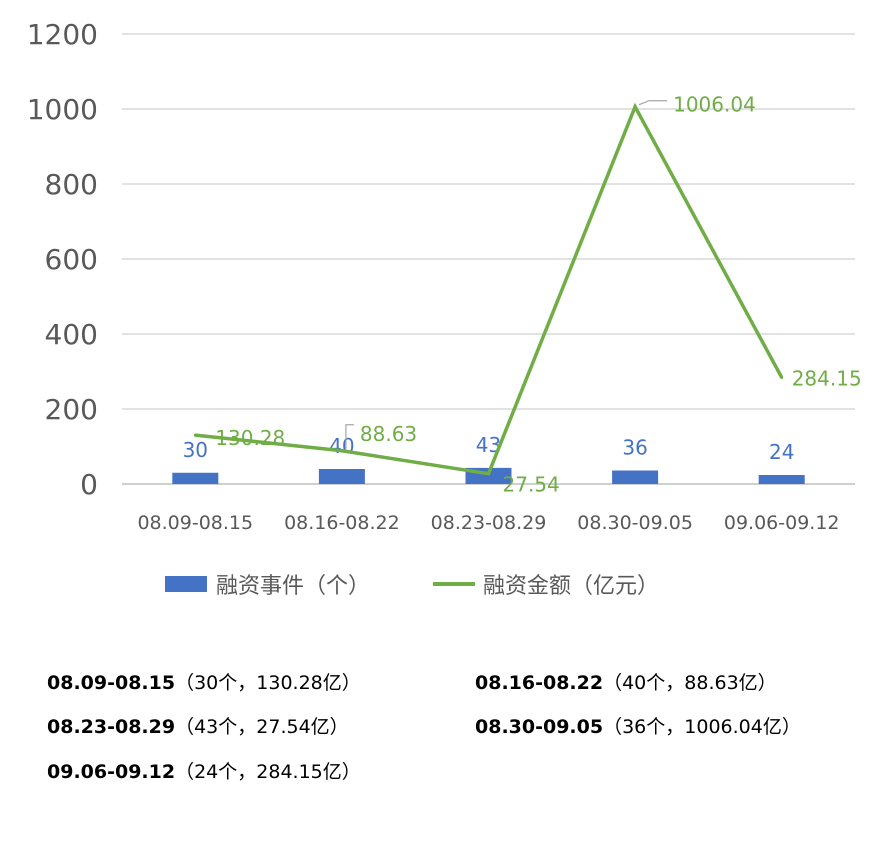 Image resolution: width=879 pixels, height=842 pixels. What do you see at coordinates (342, 523) in the screenshot?
I see `x-tick-label: 08.16-08.22` at bounding box center [342, 523].